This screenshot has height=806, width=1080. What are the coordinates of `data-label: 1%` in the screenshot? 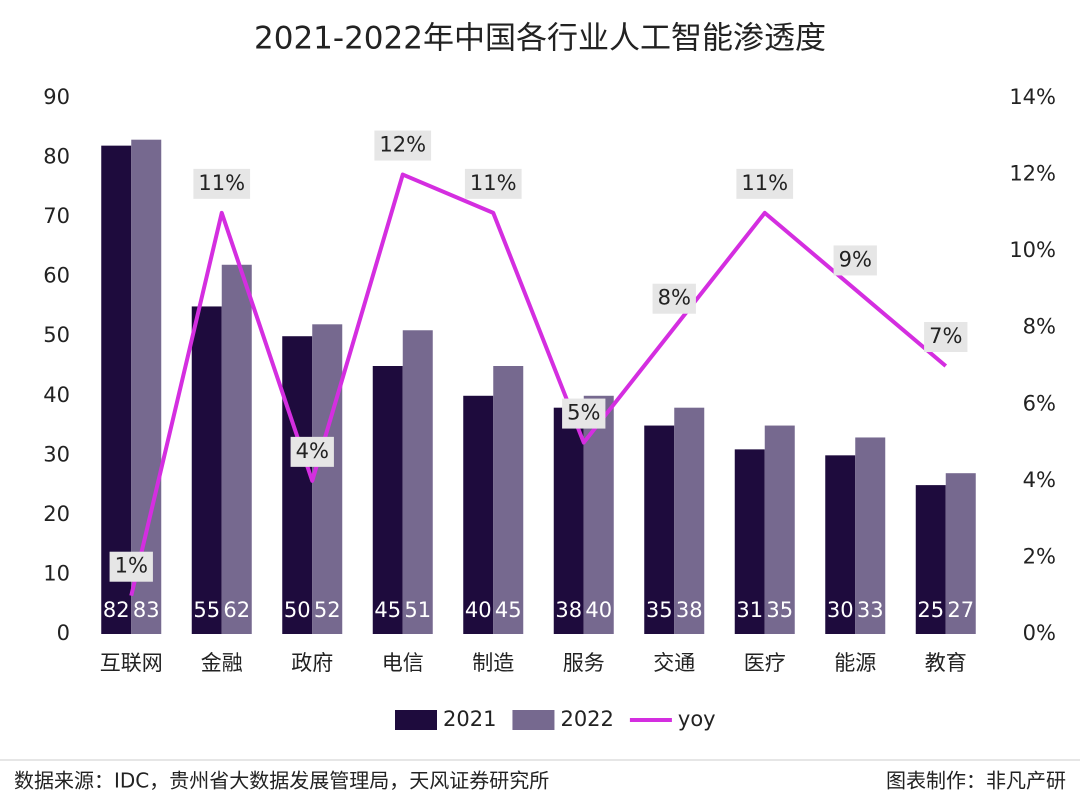 It's located at (131, 566).